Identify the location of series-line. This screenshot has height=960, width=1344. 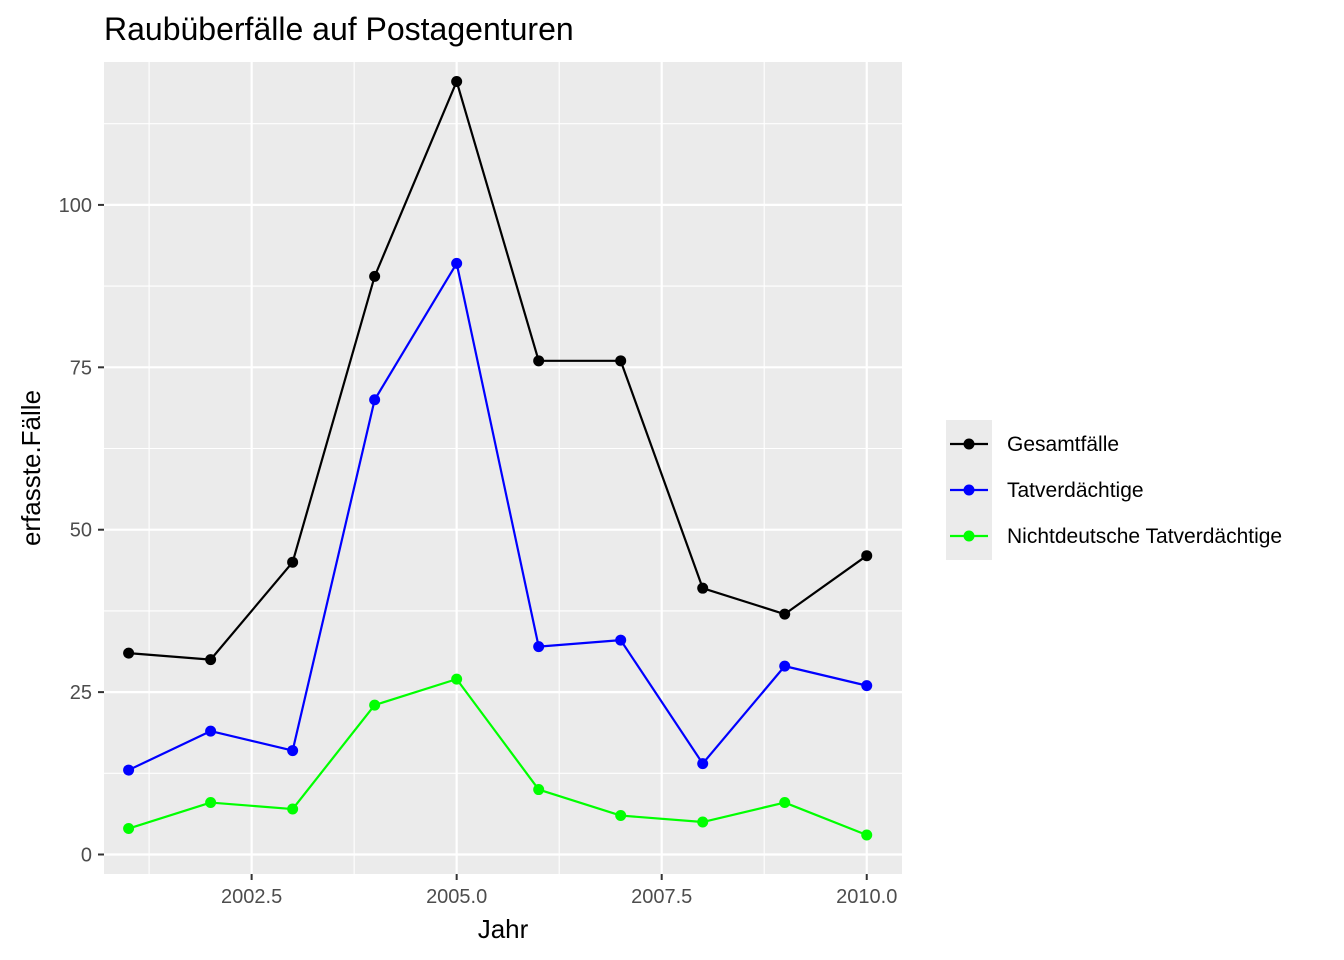
(498, 757).